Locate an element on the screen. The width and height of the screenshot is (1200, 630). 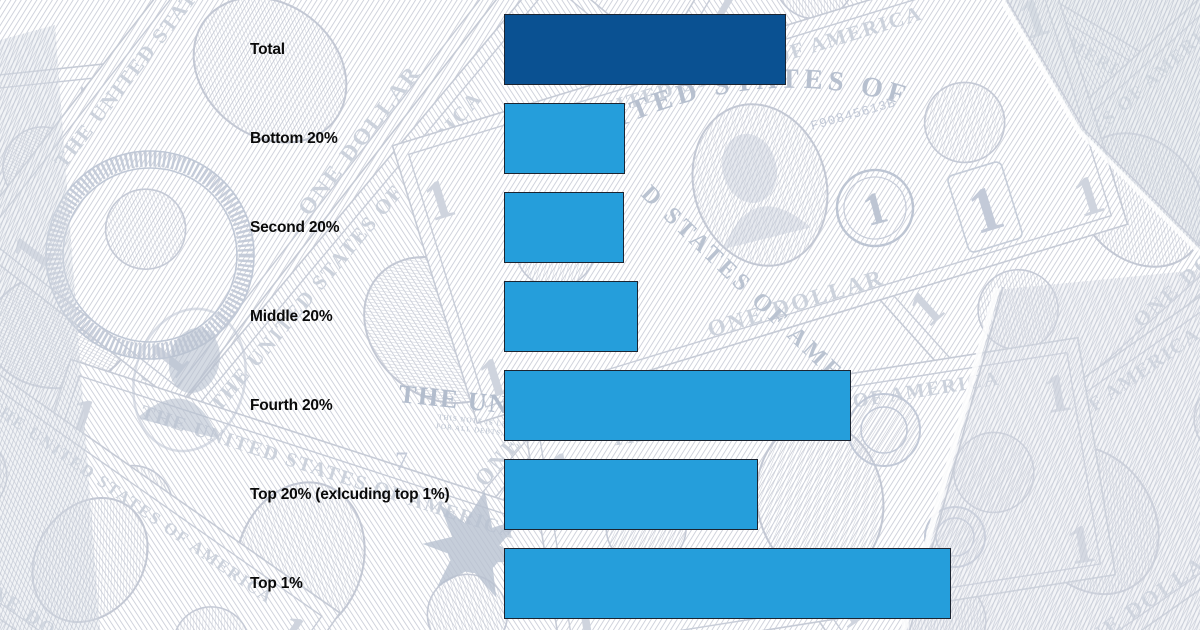
svg-text: 7 is located at coordinates (401, 461).